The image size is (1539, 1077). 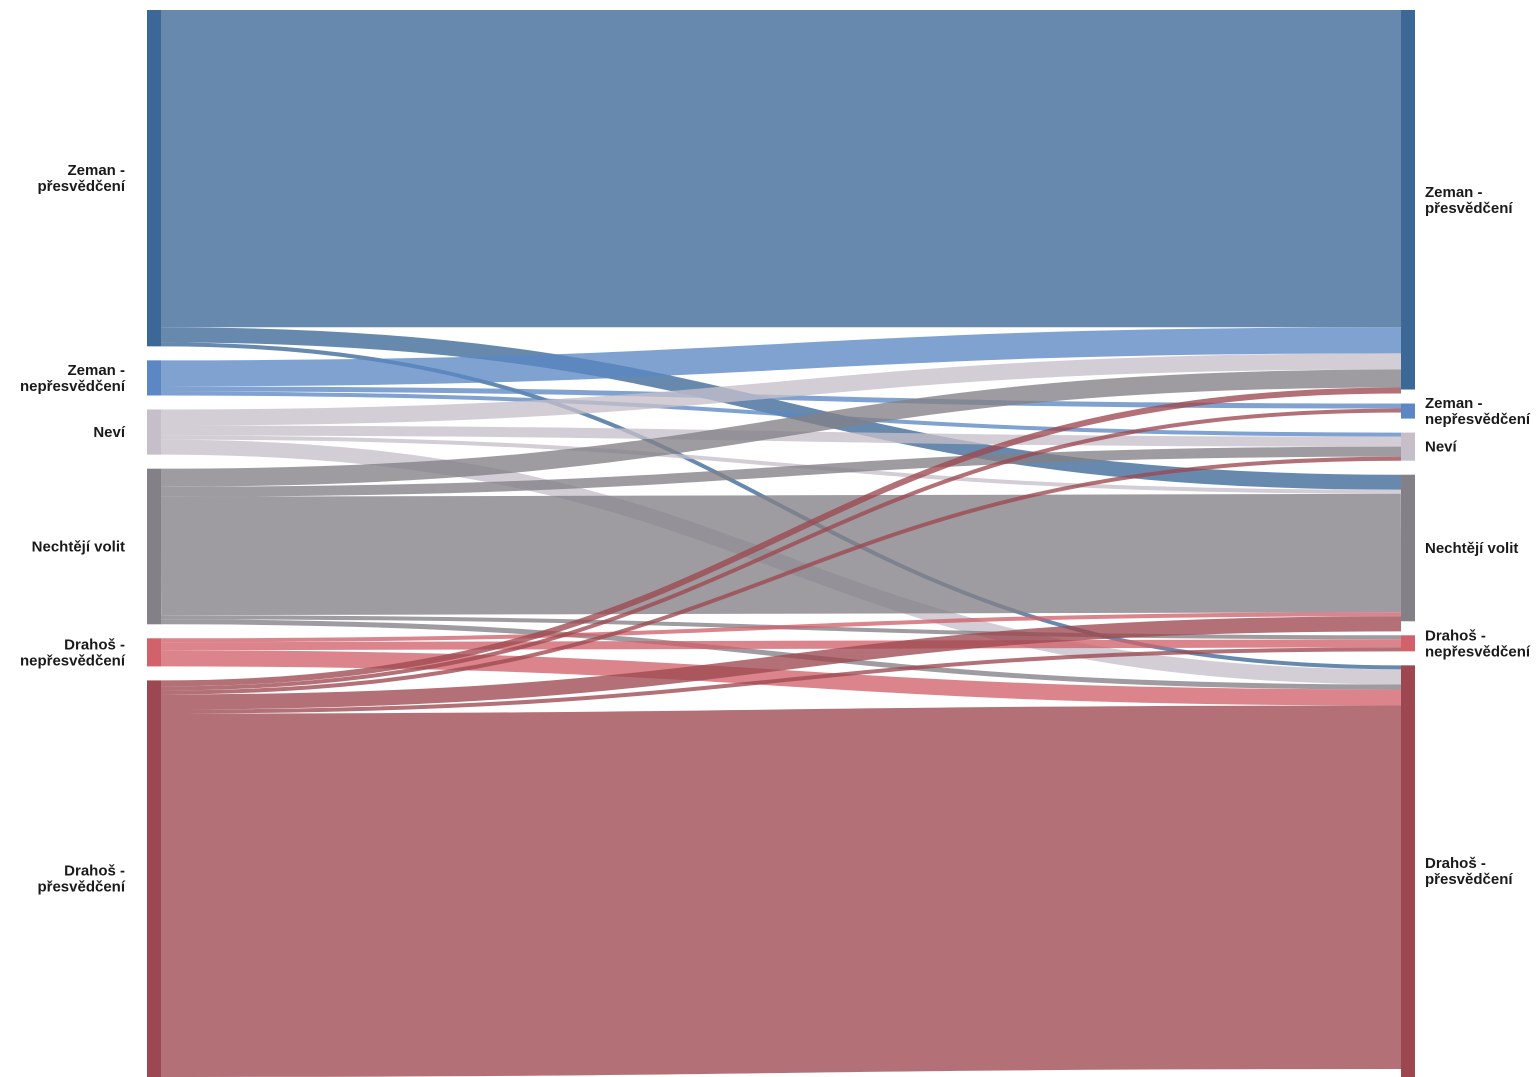 I want to click on sankey-node-R_ne, so click(x=1408, y=548).